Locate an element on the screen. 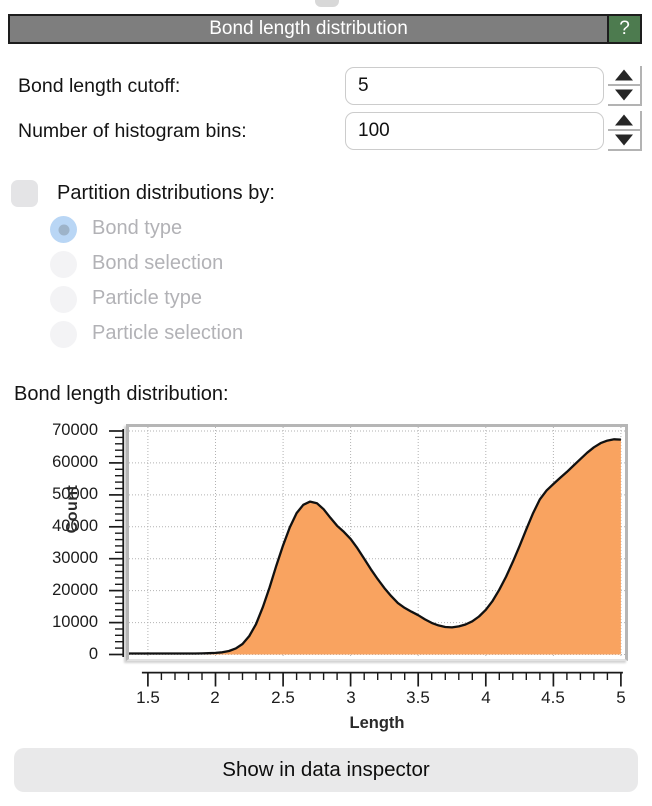 The image size is (652, 806). bins-spin-down-button is located at coordinates (625, 141).